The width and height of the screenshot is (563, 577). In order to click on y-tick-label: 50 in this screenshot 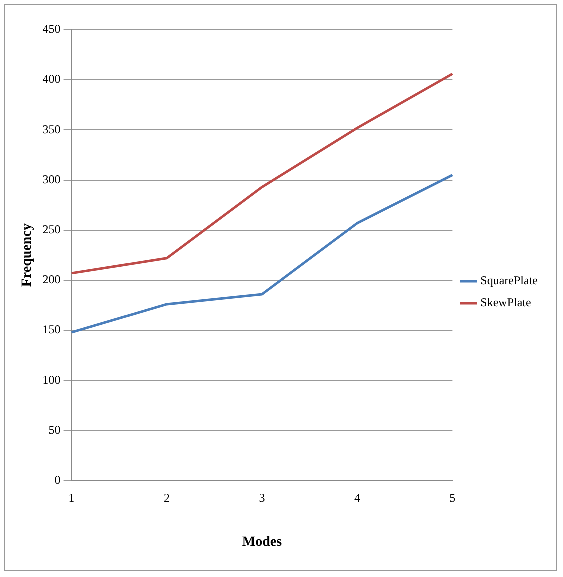, I will do `click(54, 429)`.